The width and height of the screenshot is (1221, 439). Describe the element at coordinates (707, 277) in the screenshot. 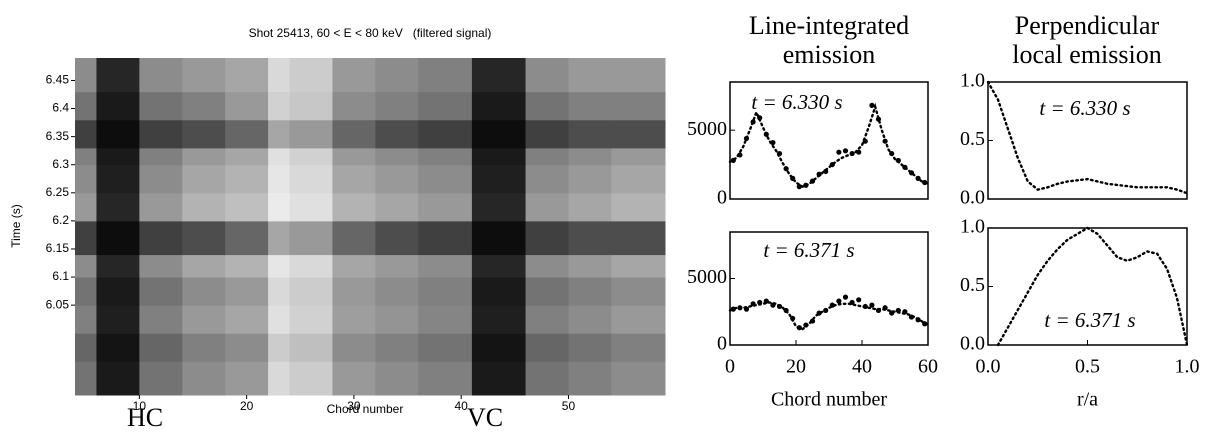

I see `y-tick-label: 5000` at that location.